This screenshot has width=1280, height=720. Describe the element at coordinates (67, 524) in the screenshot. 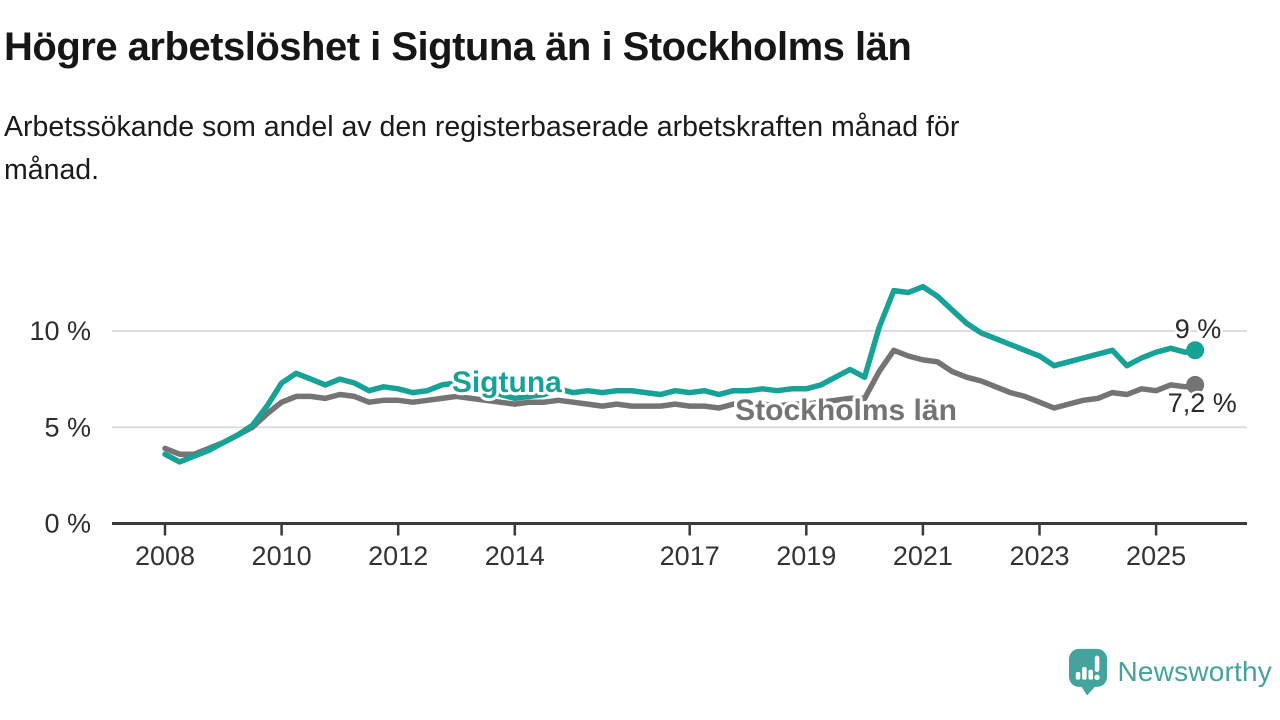

I see `y-axis-tick-label: 0 %` at that location.